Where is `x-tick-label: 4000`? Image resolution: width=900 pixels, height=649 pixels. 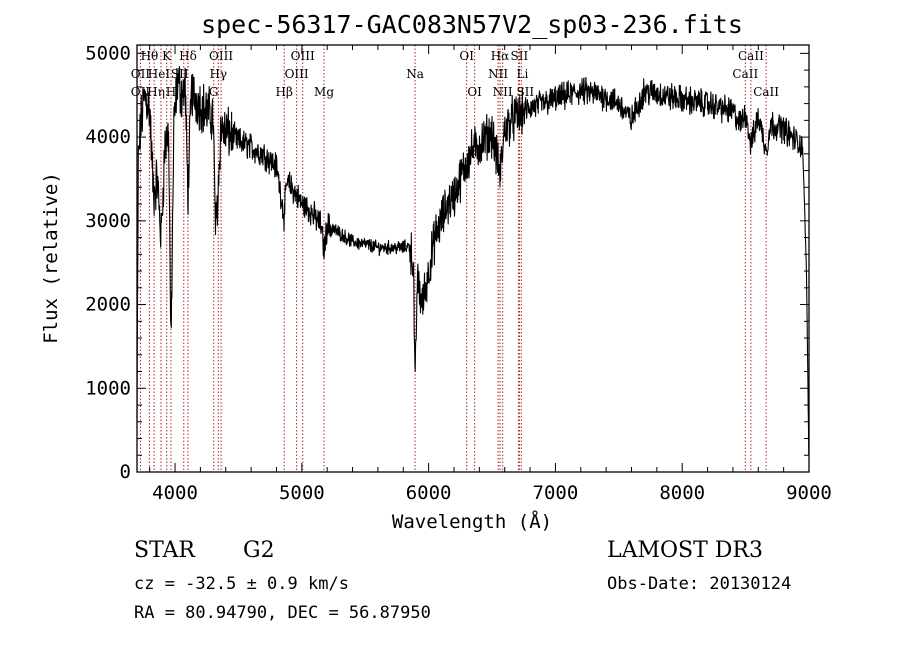 x-tick-label: 4000 is located at coordinates (175, 493).